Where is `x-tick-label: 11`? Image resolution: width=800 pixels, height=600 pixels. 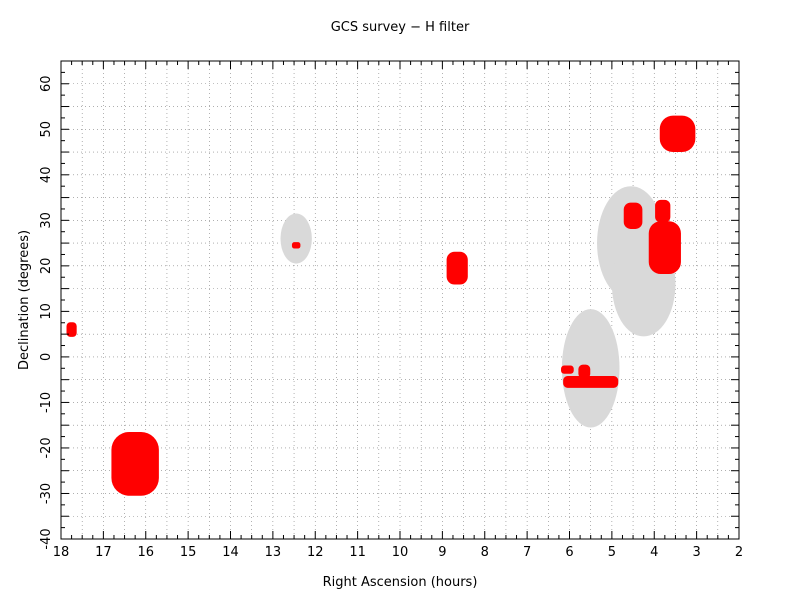
x-tick-label: 11 is located at coordinates (357, 552).